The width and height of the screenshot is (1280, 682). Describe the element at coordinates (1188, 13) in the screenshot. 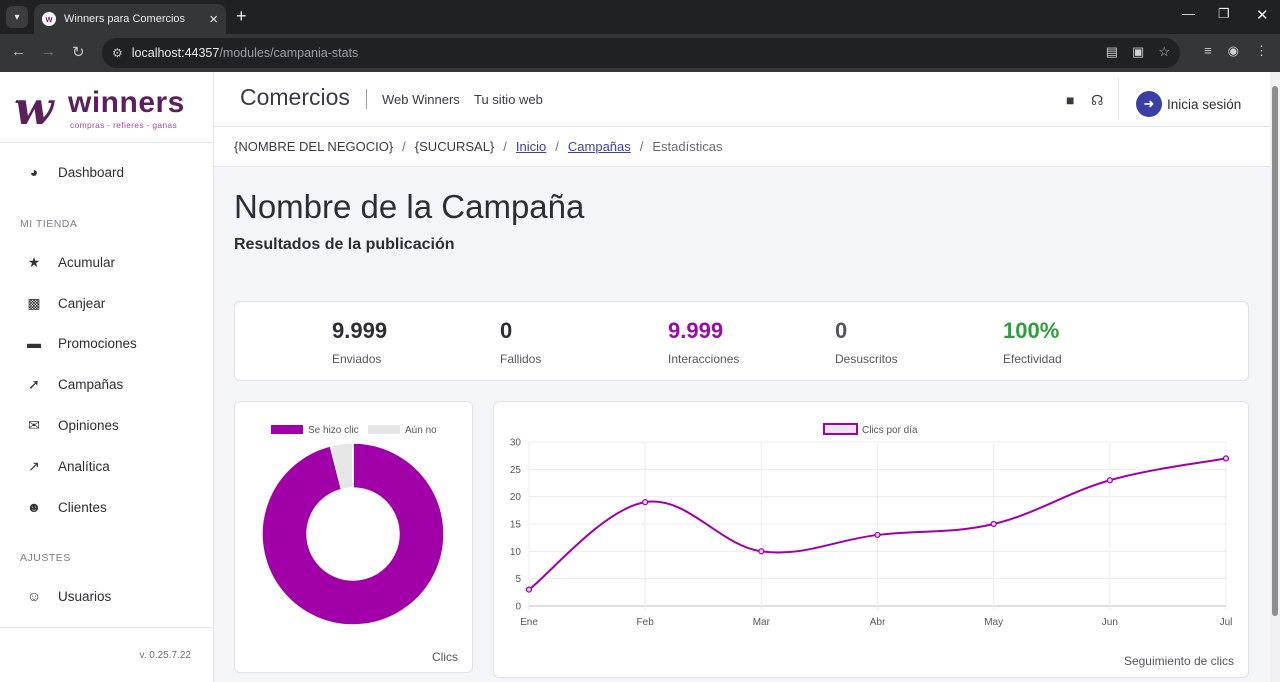

I see `minimize-icon: —` at that location.